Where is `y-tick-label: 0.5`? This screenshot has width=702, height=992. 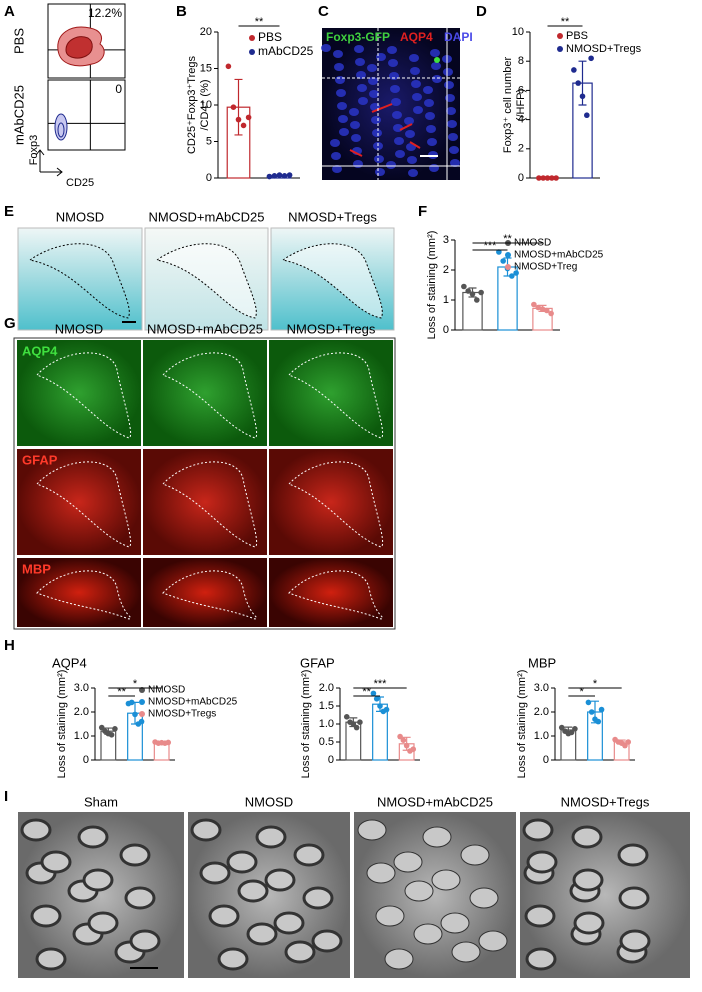 y-tick-label: 0.5 is located at coordinates (326, 742).